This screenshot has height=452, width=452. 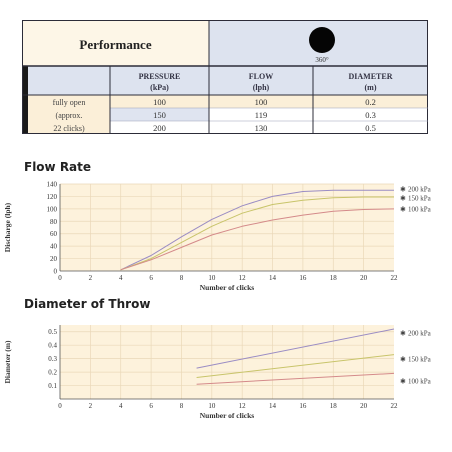 I want to click on y-tick-label: 120, so click(x=52, y=197).